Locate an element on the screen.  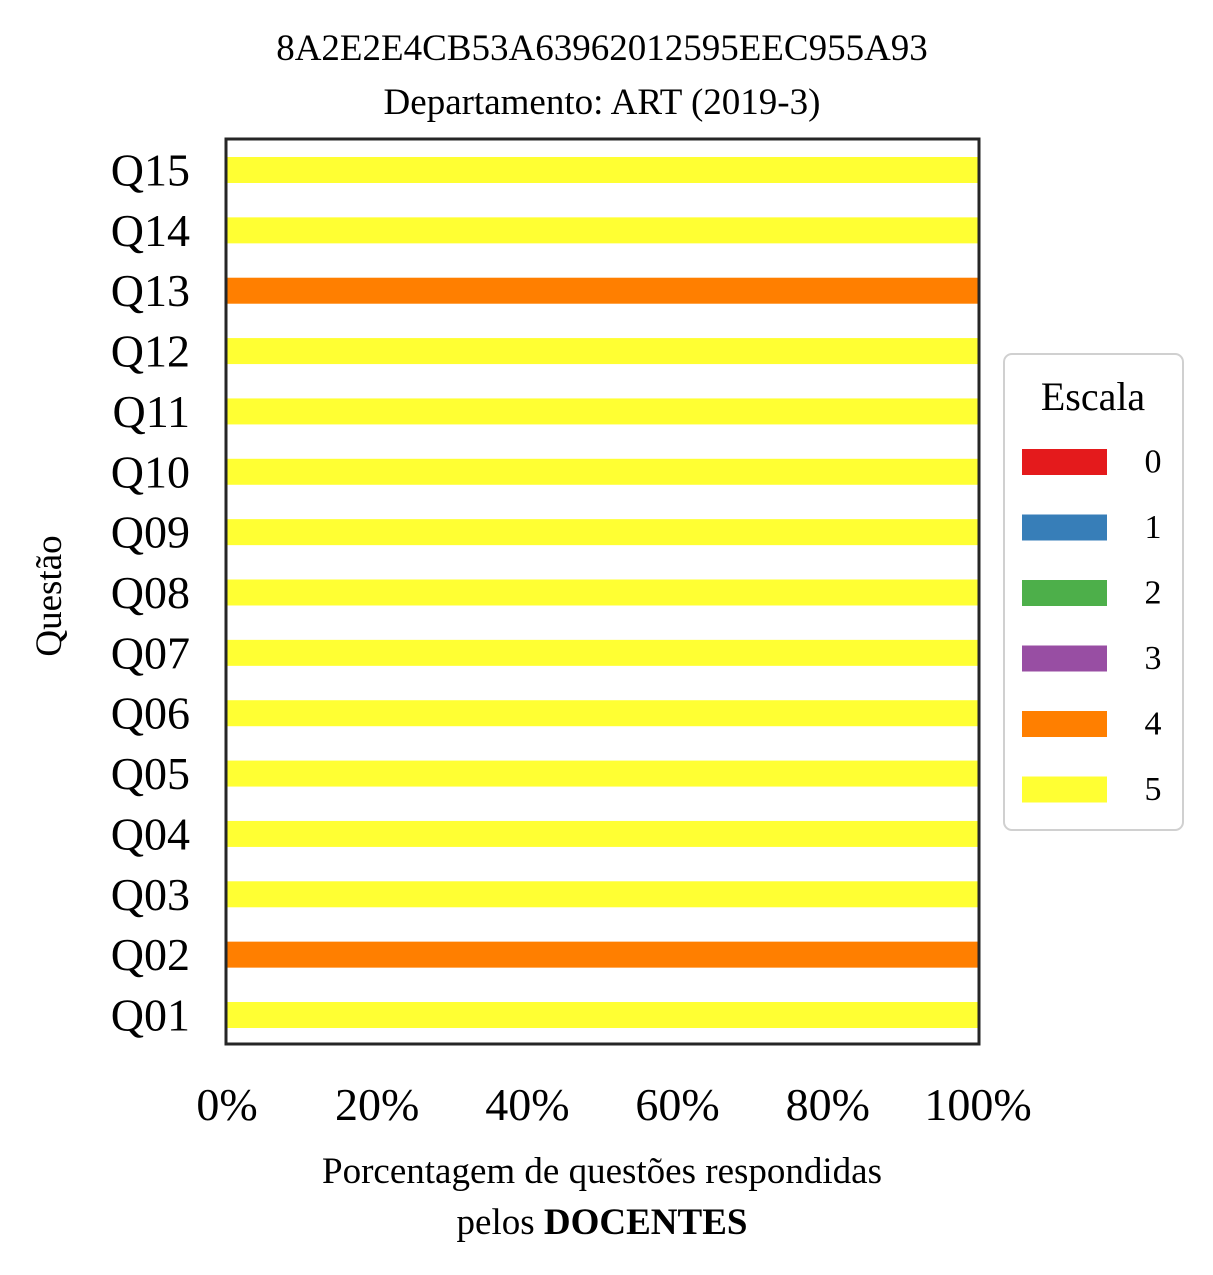
y-tick-q10: Q10 is located at coordinates (150, 471).